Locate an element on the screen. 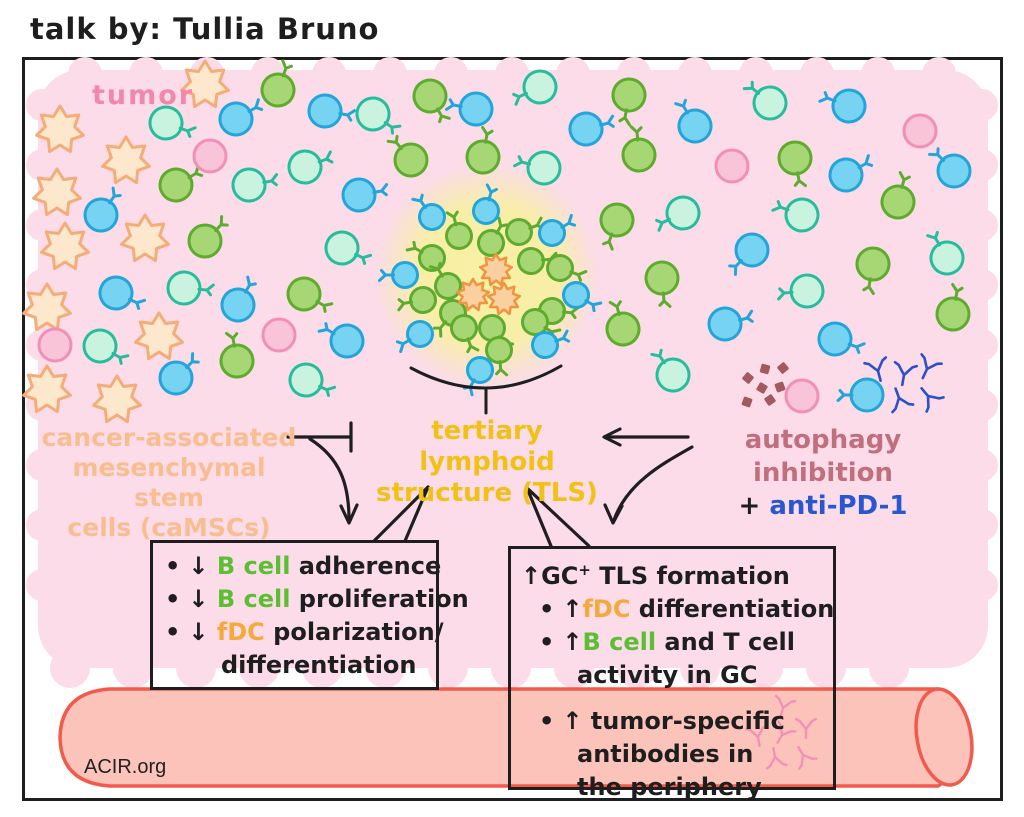  box-line: antibodies in is located at coordinates (665, 754).